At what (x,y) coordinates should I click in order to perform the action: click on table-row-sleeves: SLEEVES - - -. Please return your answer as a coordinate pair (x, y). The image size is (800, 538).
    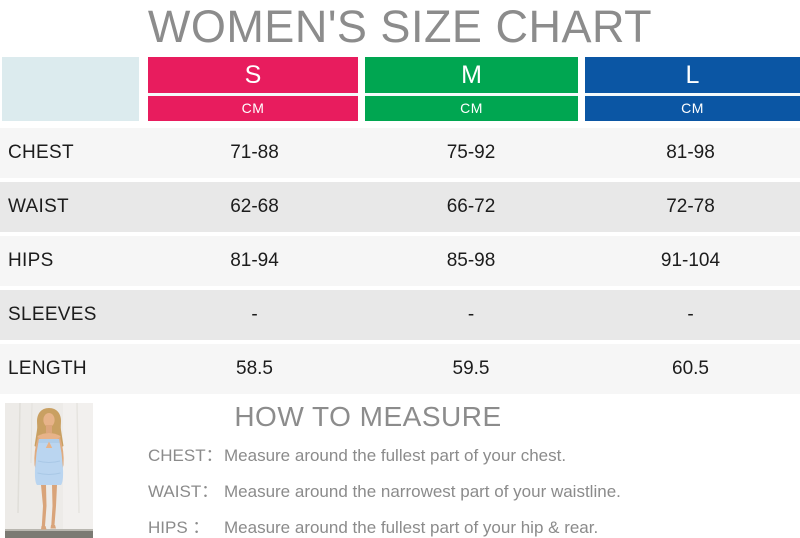
    Looking at the image, I should click on (400, 315).